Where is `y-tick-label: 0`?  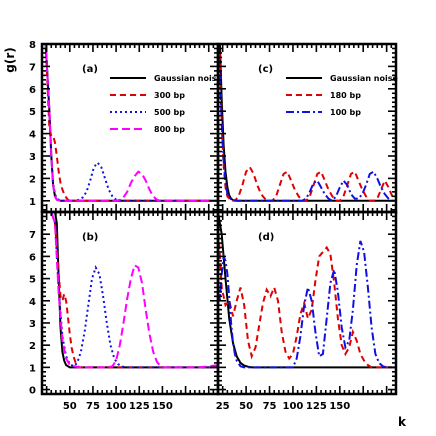 y-tick-label: 0 is located at coordinates (32, 391).